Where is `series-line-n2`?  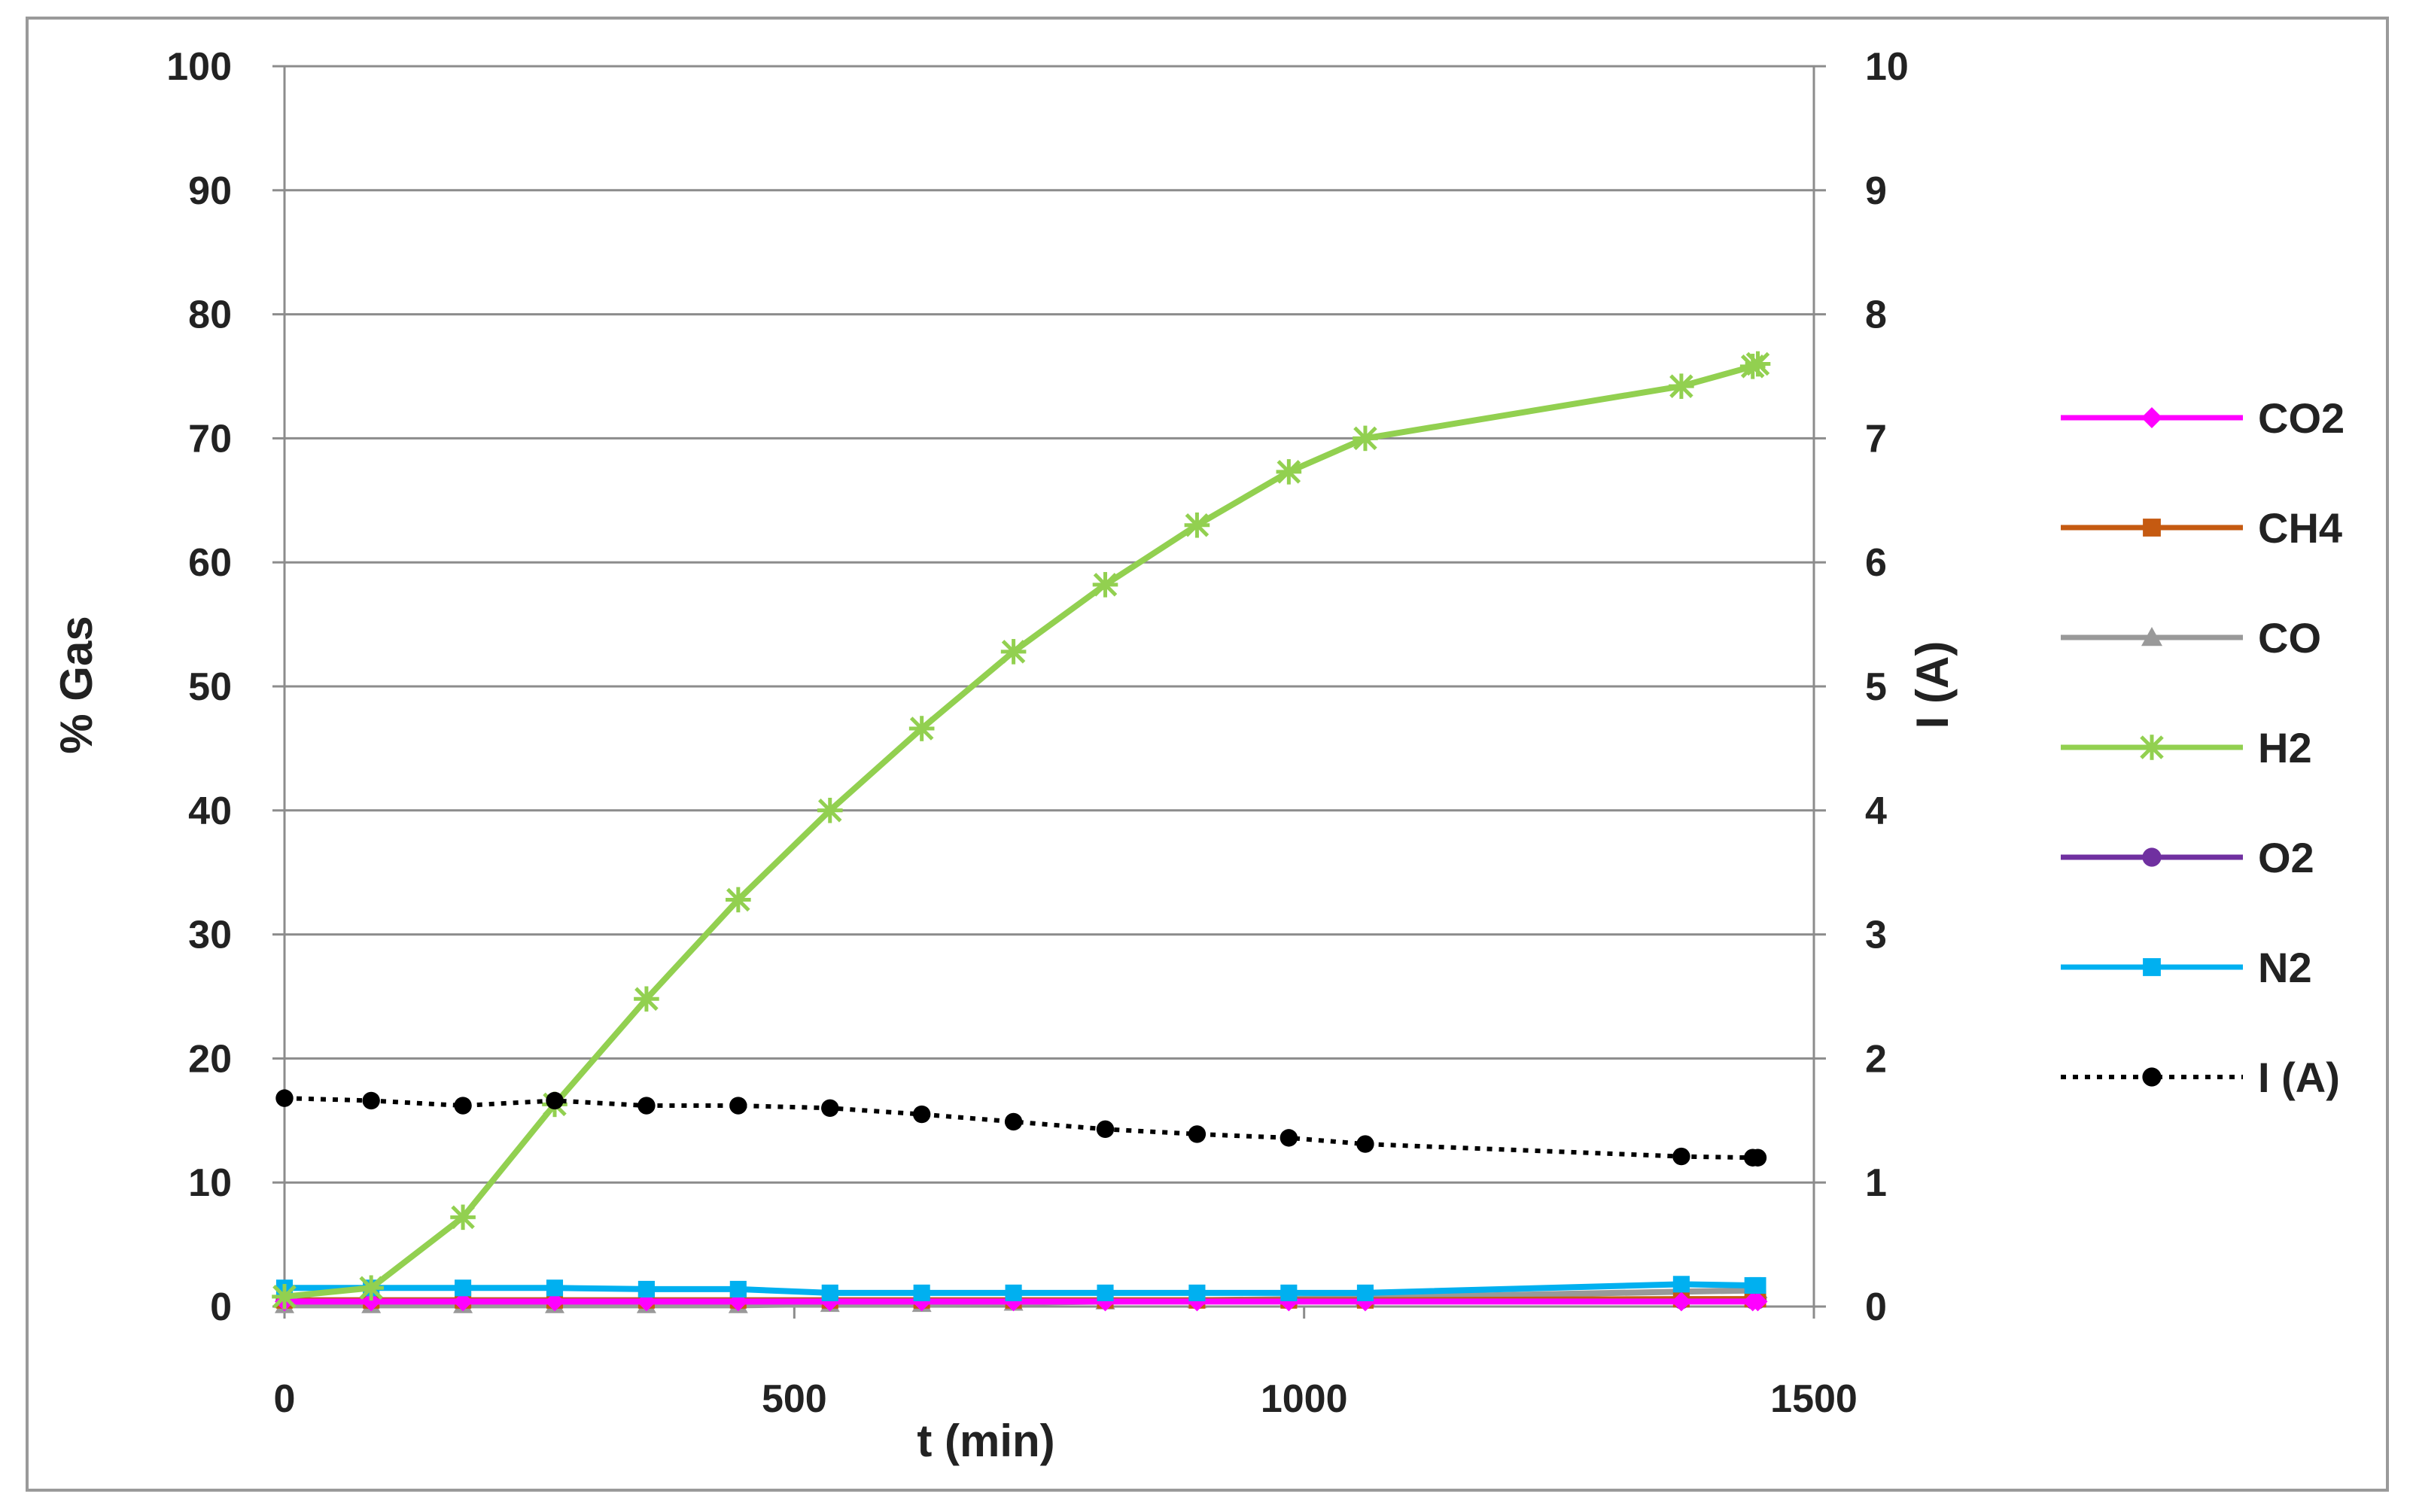
series-line-n2 is located at coordinates (1022, 1288).